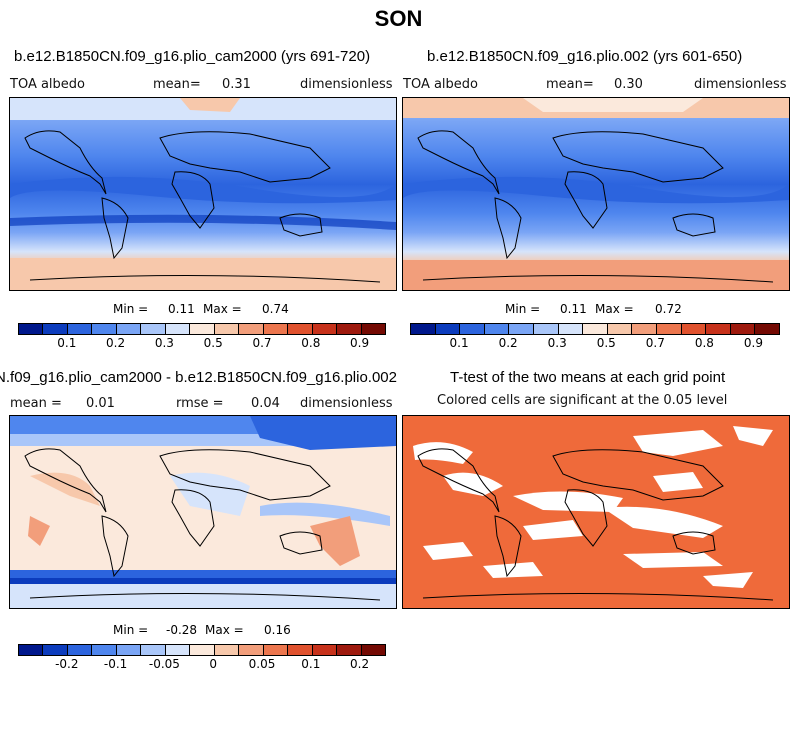 The image size is (797, 733). What do you see at coordinates (213, 664) in the screenshot?
I see `colorbar-tick-label: 0` at bounding box center [213, 664].